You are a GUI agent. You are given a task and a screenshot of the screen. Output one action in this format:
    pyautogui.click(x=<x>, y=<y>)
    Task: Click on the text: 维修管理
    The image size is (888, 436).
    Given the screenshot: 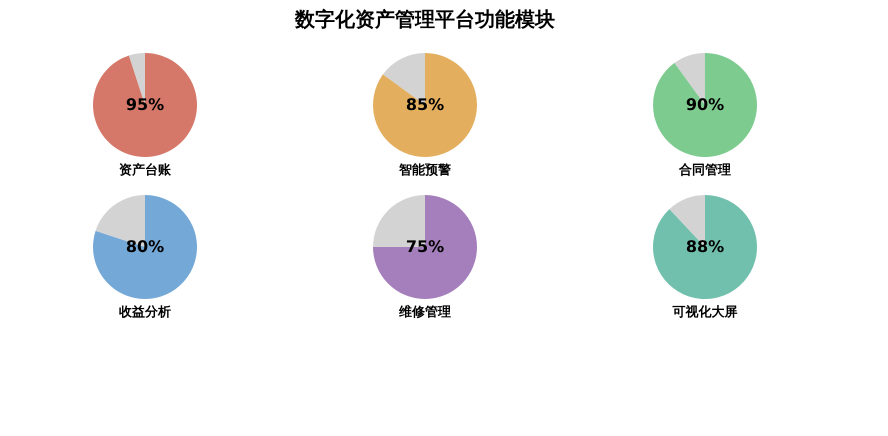 What is the action you would take?
    pyautogui.click(x=424, y=312)
    